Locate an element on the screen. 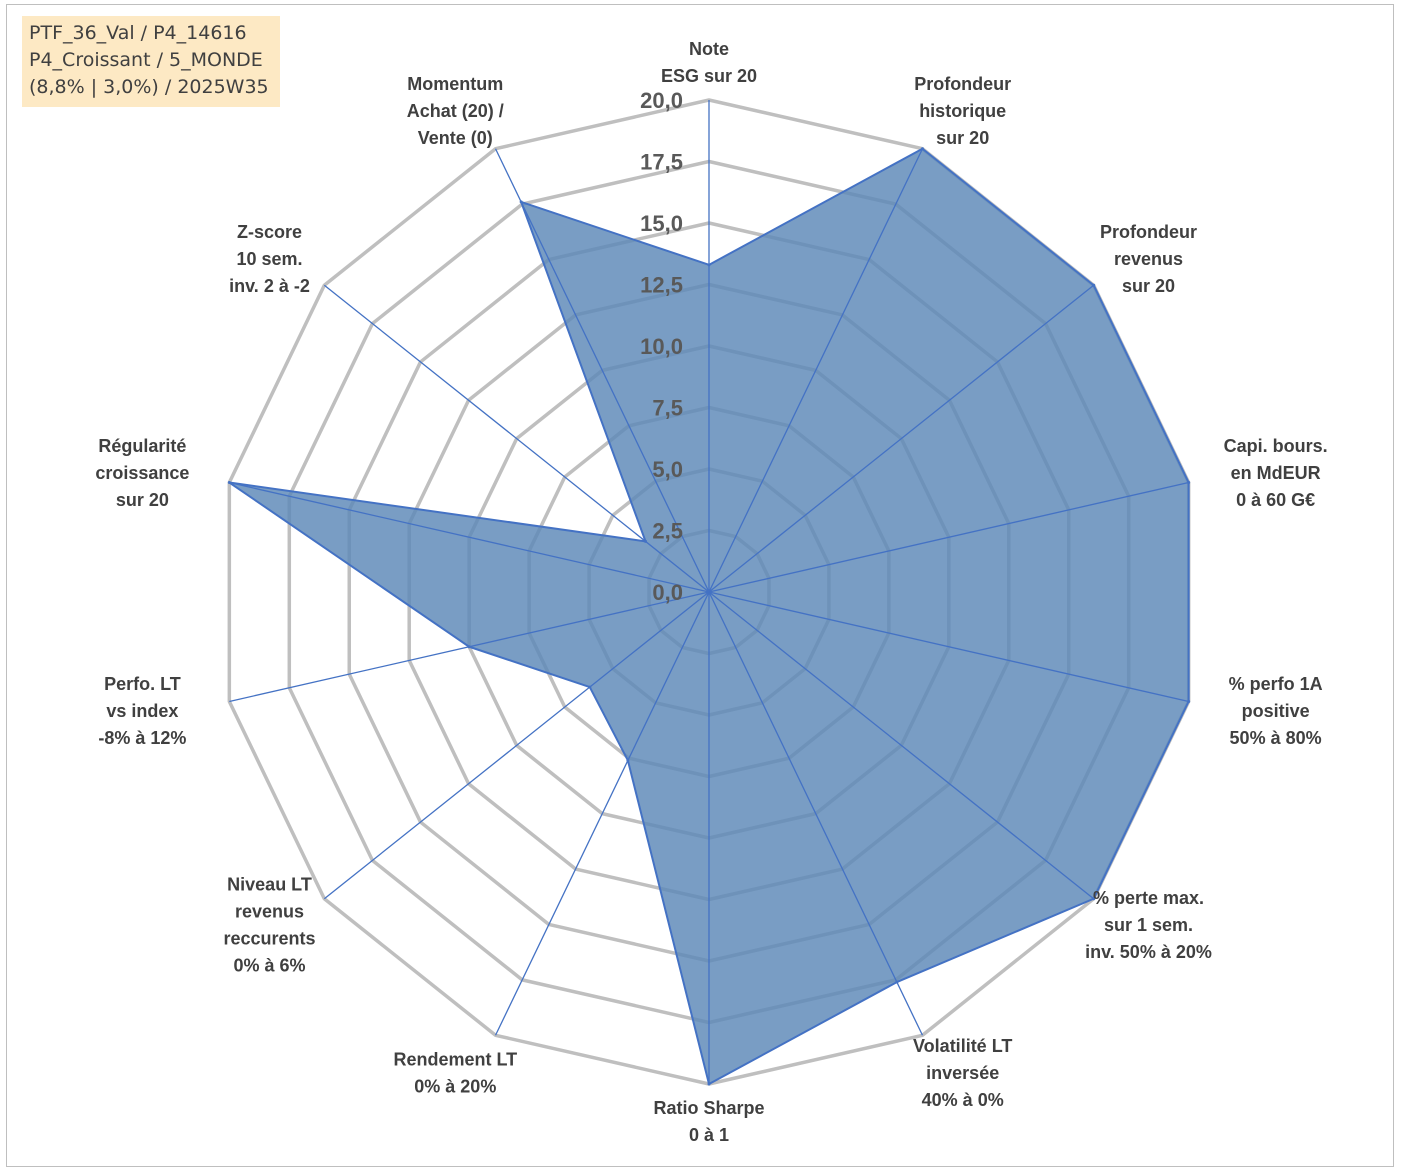  axis-label-line: % perfo 1A is located at coordinates (1276, 684).